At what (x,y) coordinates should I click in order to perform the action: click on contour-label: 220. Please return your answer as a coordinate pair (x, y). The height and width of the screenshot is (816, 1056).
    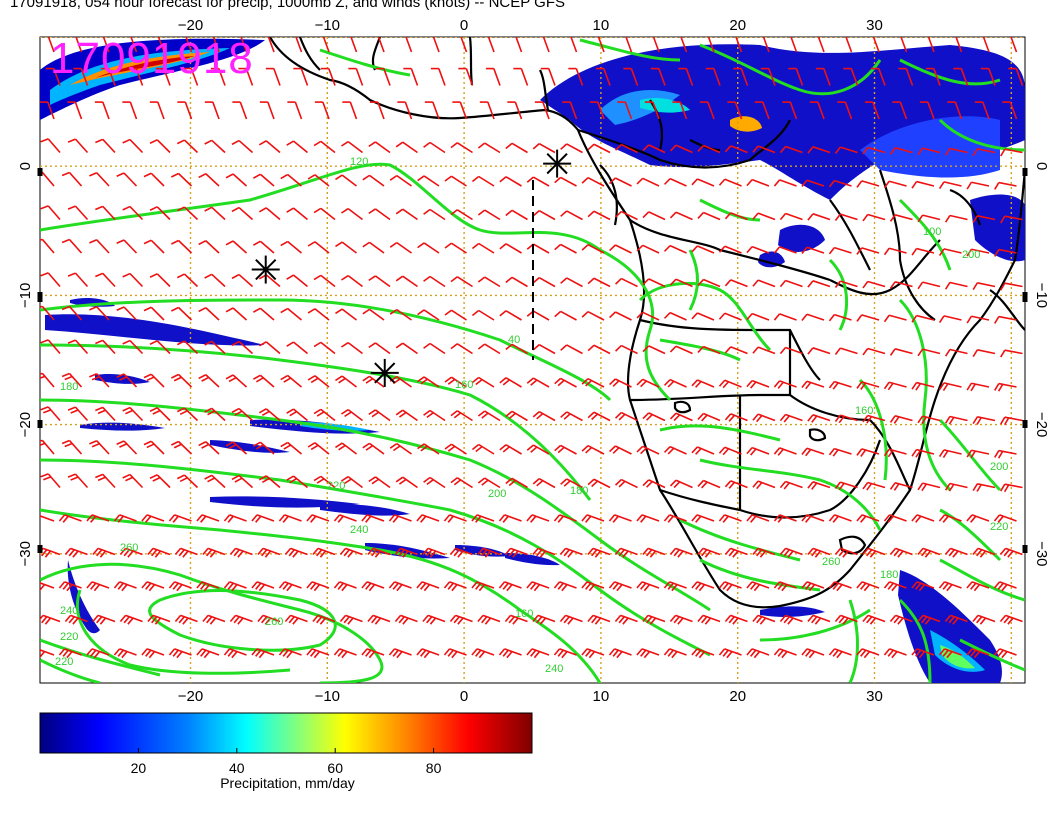
    Looking at the image, I should click on (69, 637).